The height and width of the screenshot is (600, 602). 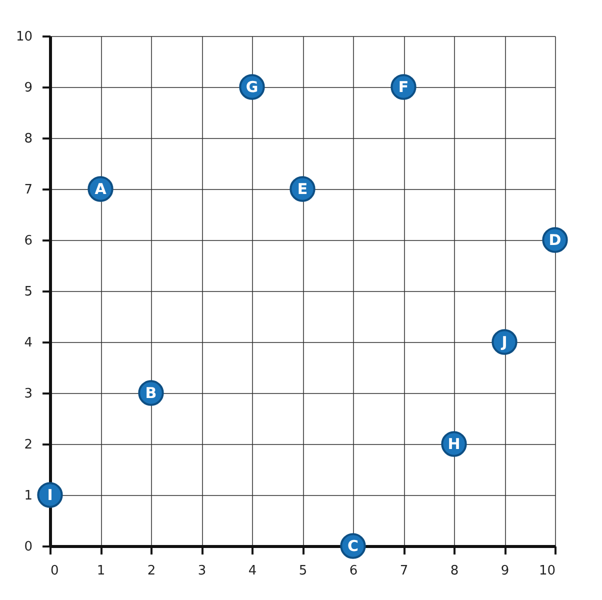 What do you see at coordinates (454, 571) in the screenshot?
I see `x-tick-label: 8` at bounding box center [454, 571].